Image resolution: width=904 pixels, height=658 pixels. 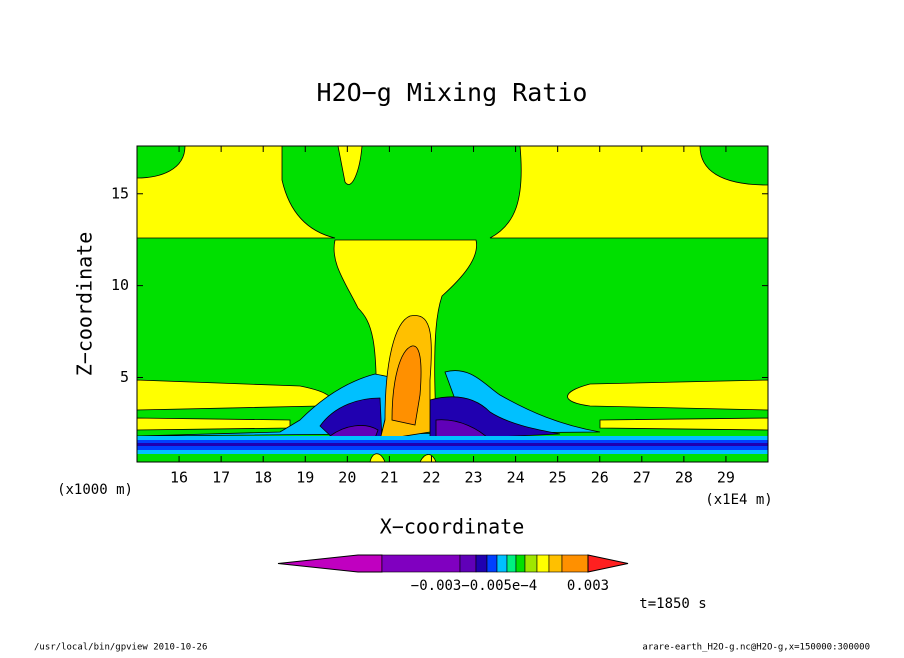 I want to click on colorbar: −0.003−0.005e−4 0.003, so click(x=453, y=574).